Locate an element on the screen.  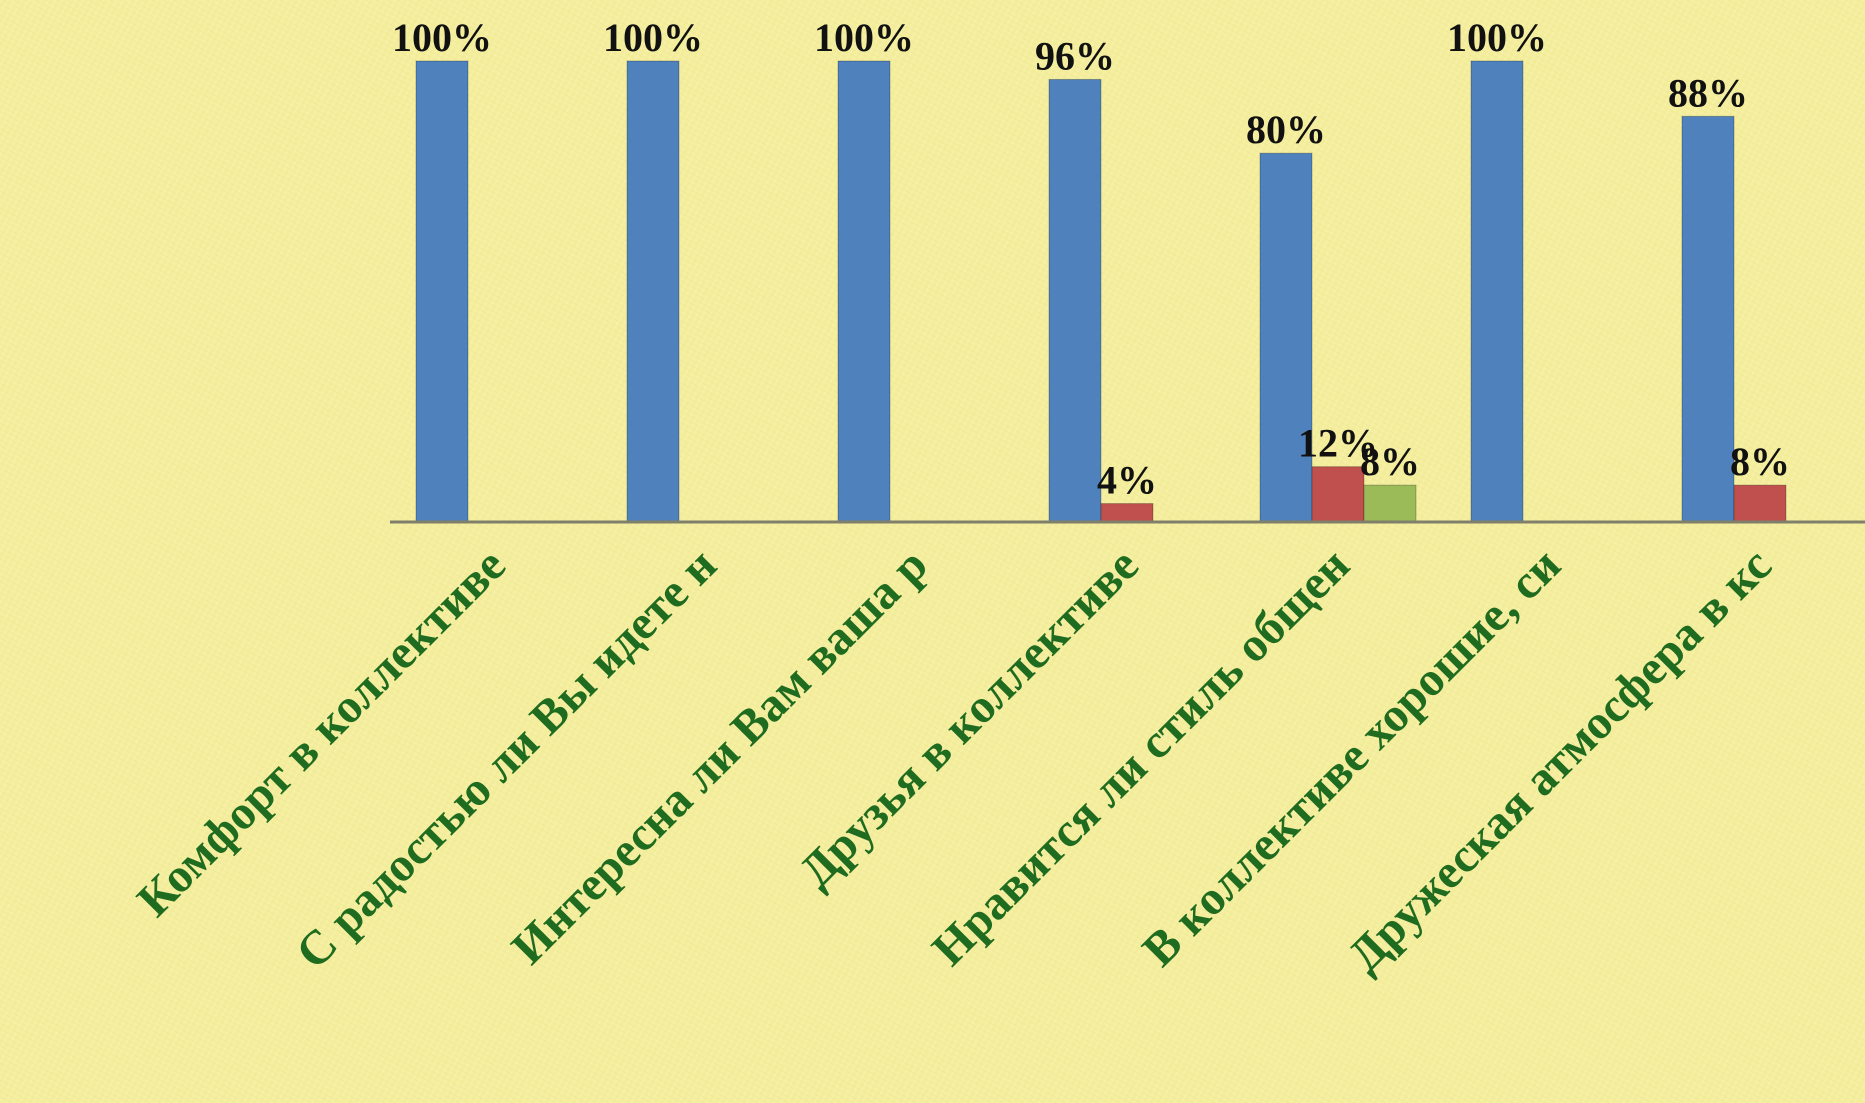
bar-series1-cat6 is located at coordinates (1497, 291).